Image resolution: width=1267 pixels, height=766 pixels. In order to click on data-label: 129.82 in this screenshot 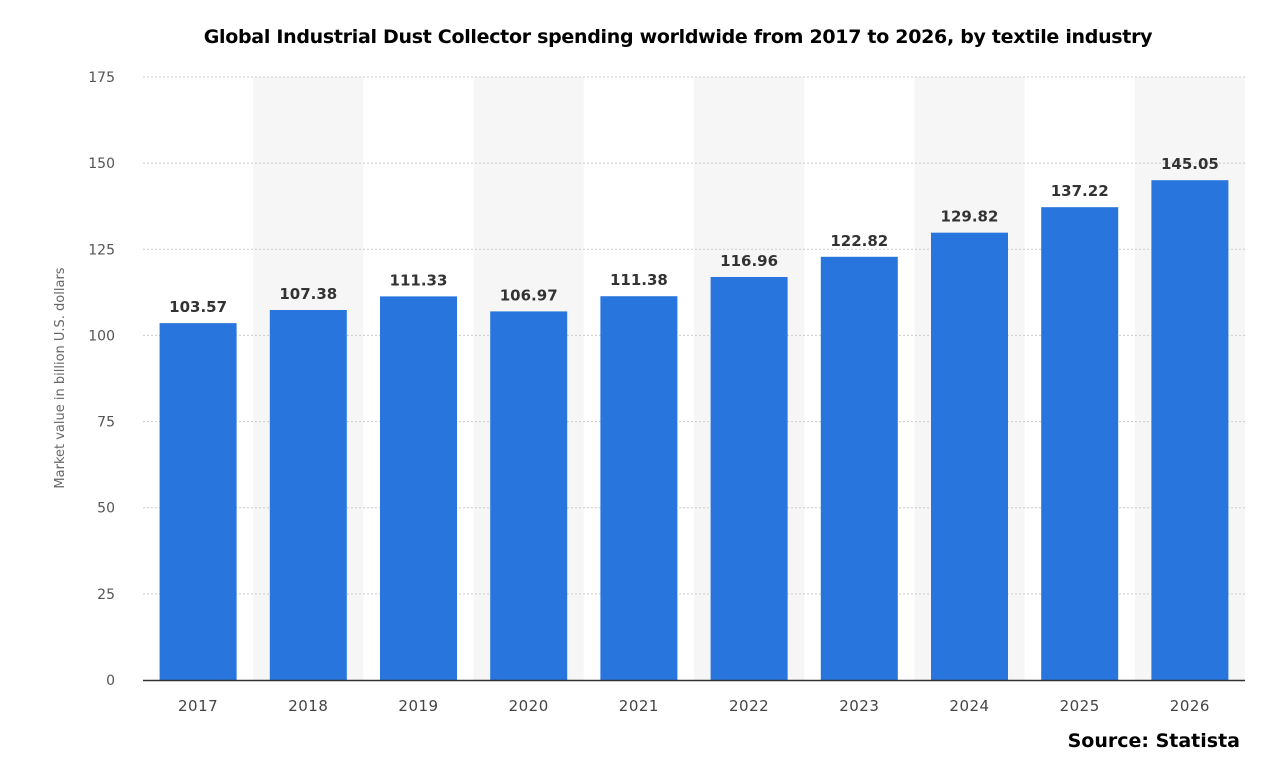, I will do `click(970, 217)`.